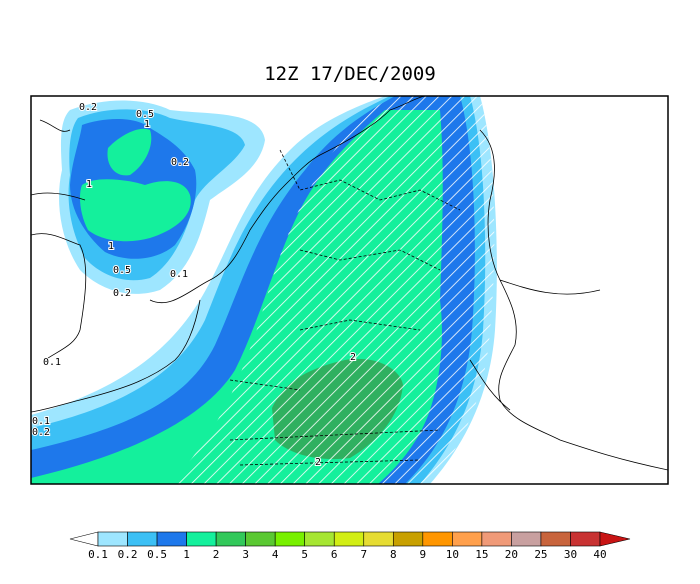 The height and width of the screenshot is (584, 700). Describe the element at coordinates (363, 554) in the screenshot. I see `colorbar-label: 7` at that location.